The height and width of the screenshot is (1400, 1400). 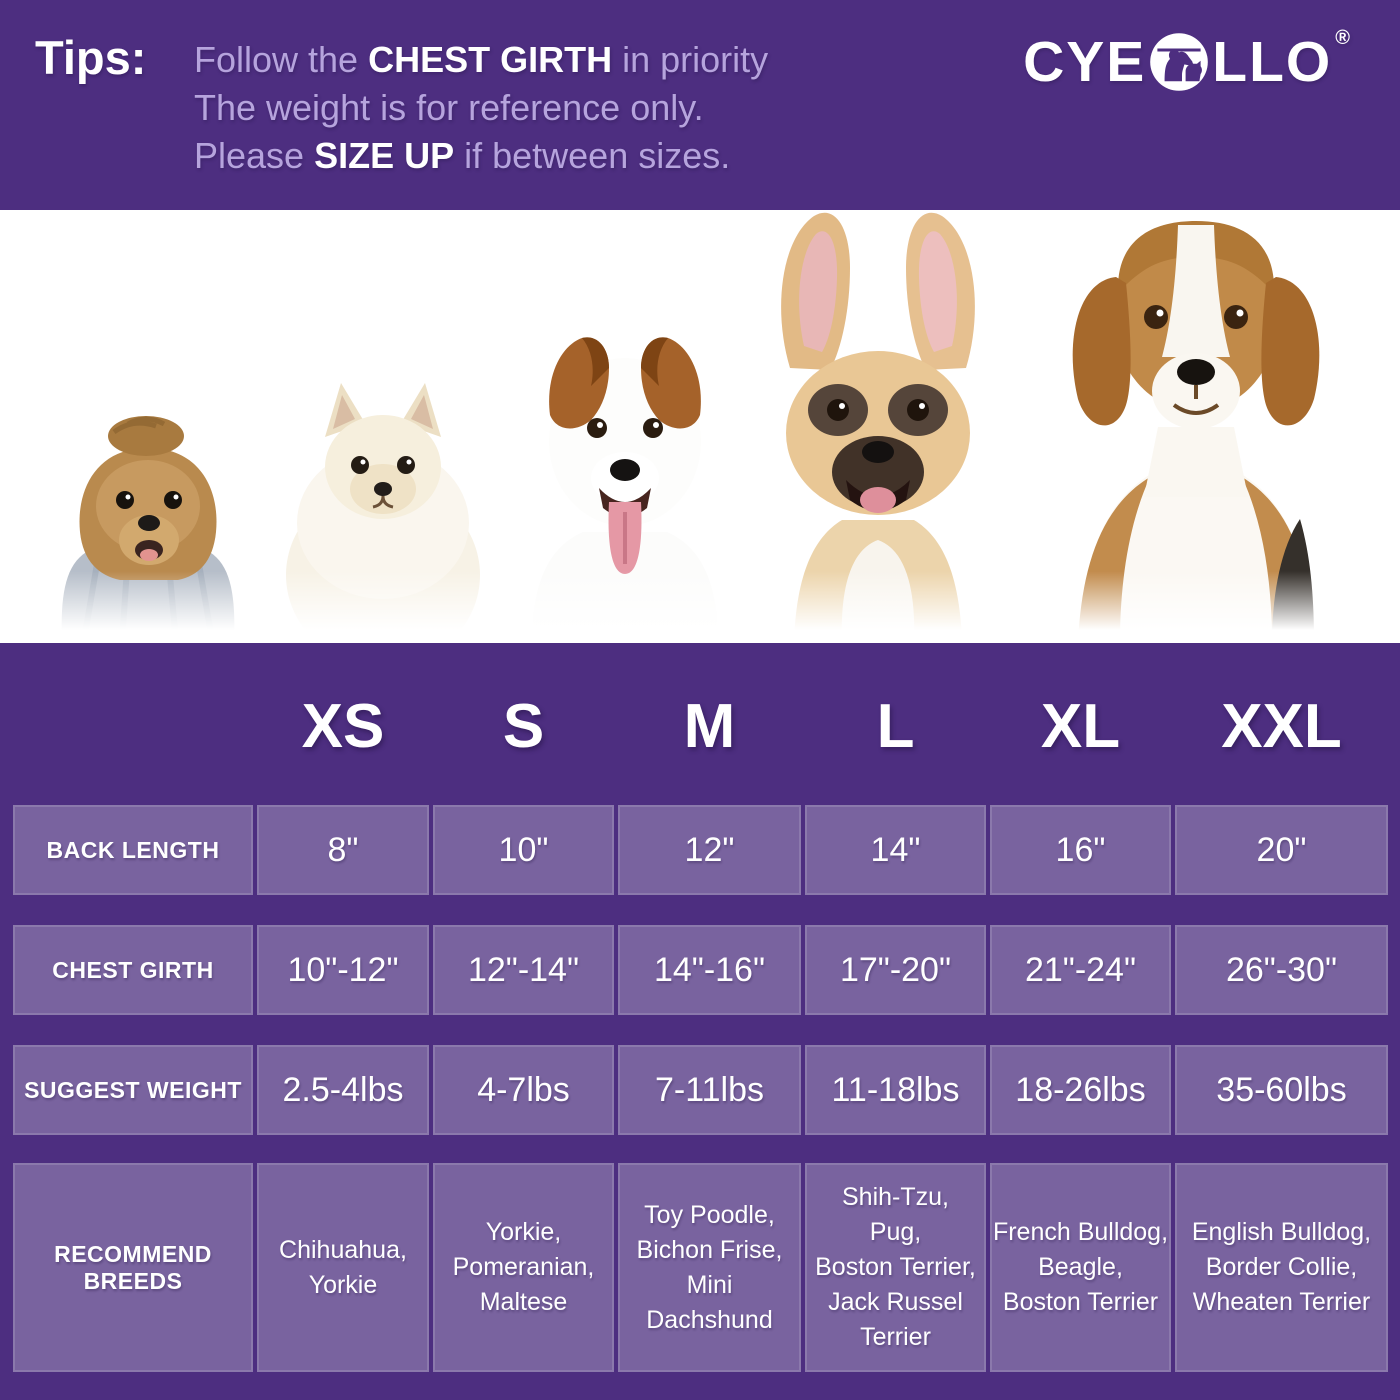 What do you see at coordinates (895, 726) in the screenshot?
I see `size-header-l: L` at bounding box center [895, 726].